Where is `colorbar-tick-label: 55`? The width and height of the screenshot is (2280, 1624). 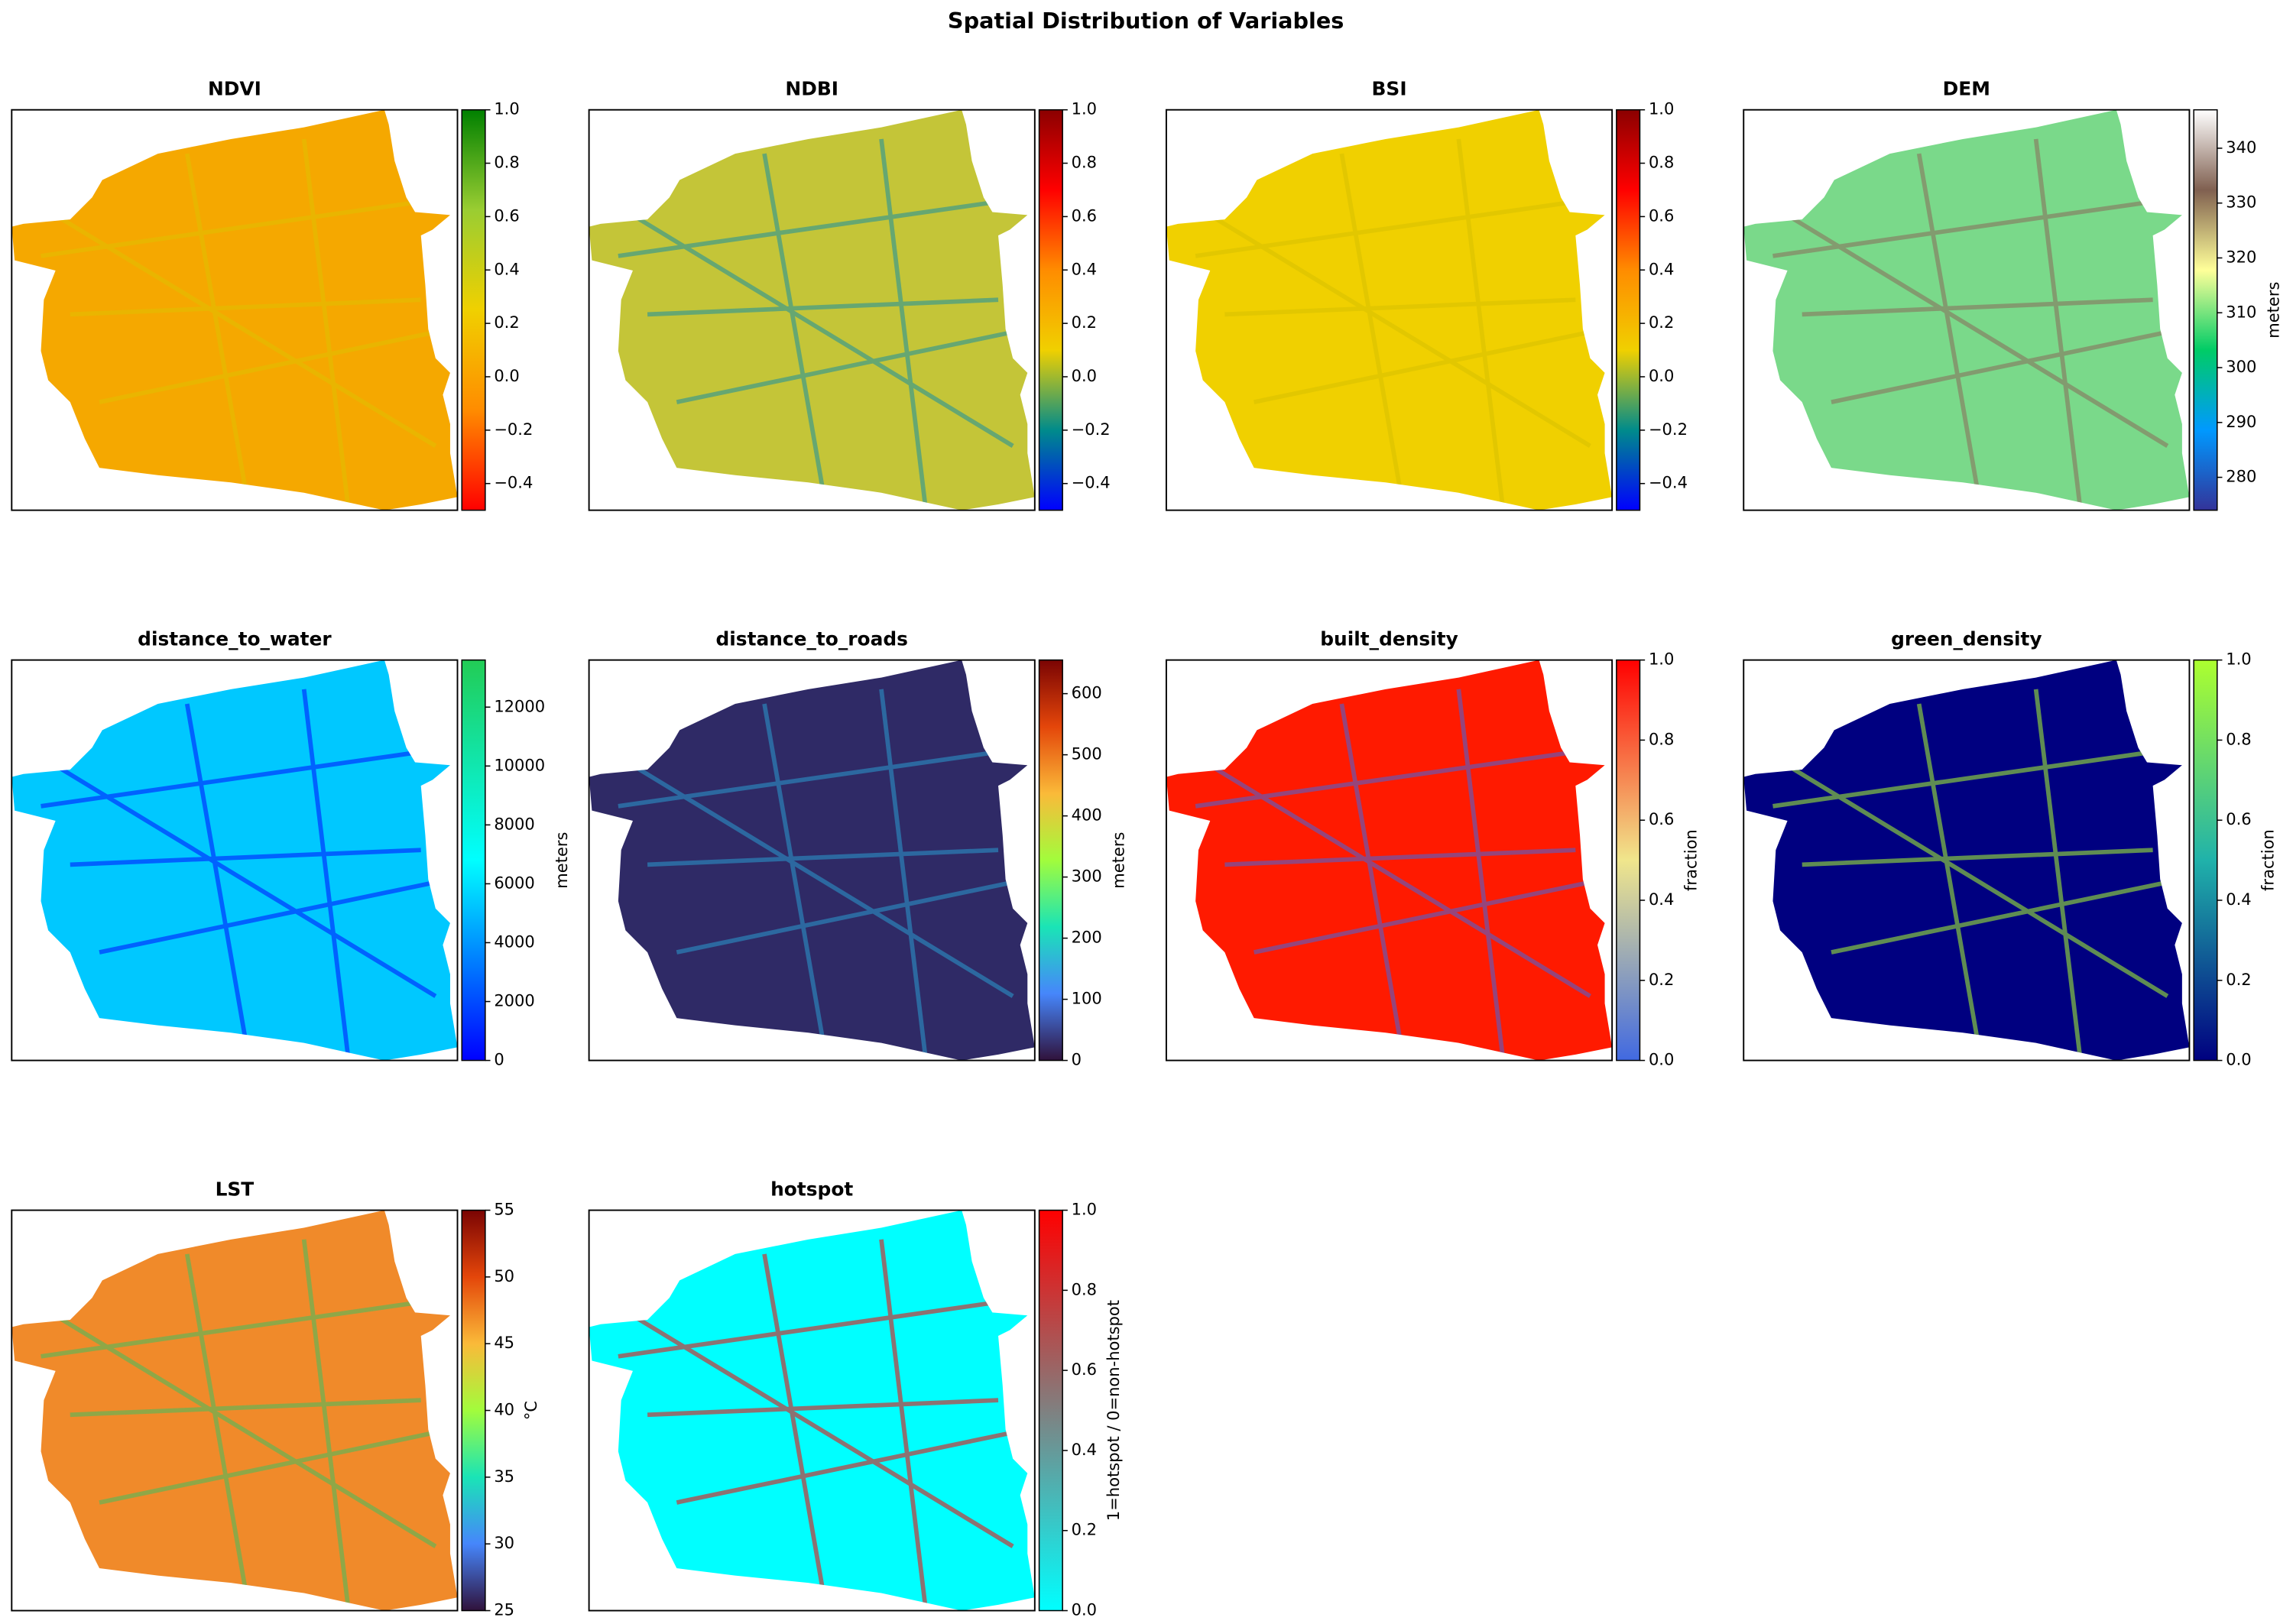
colorbar-tick-label: 55 is located at coordinates (504, 1209).